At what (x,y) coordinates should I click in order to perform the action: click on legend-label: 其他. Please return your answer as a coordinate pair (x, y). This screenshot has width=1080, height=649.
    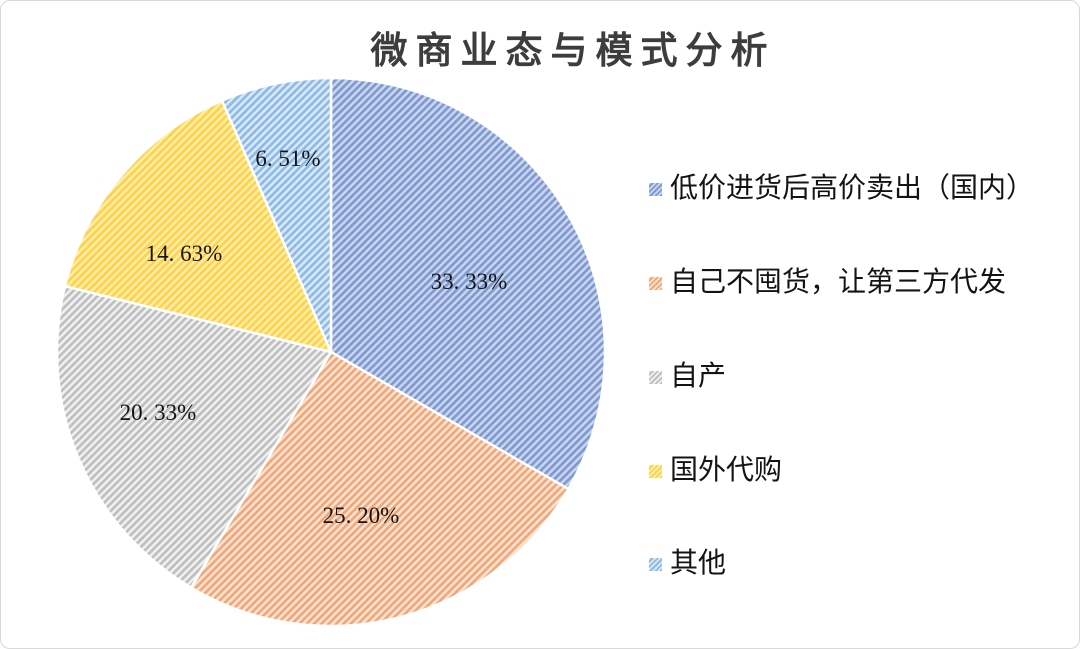
    Looking at the image, I should click on (698, 563).